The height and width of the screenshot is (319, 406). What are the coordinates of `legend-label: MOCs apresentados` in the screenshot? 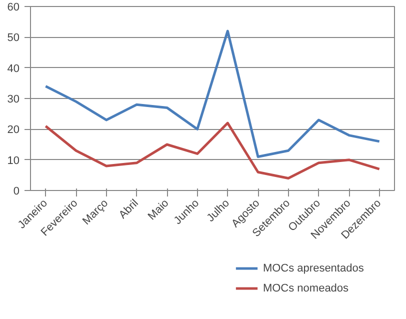 It's located at (313, 268).